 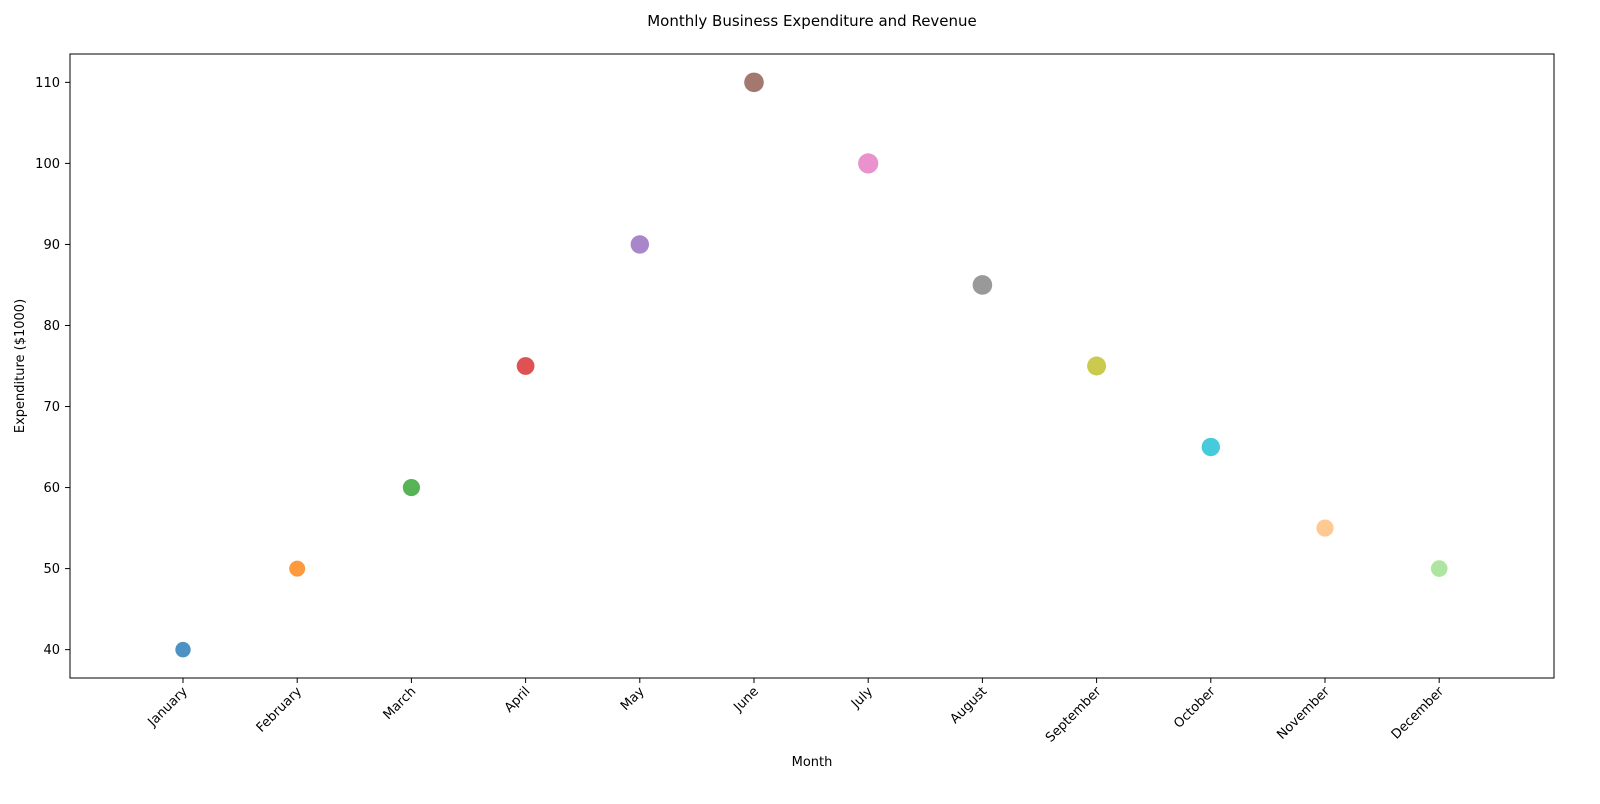 What do you see at coordinates (1211, 447) in the screenshot?
I see `data-point-october` at bounding box center [1211, 447].